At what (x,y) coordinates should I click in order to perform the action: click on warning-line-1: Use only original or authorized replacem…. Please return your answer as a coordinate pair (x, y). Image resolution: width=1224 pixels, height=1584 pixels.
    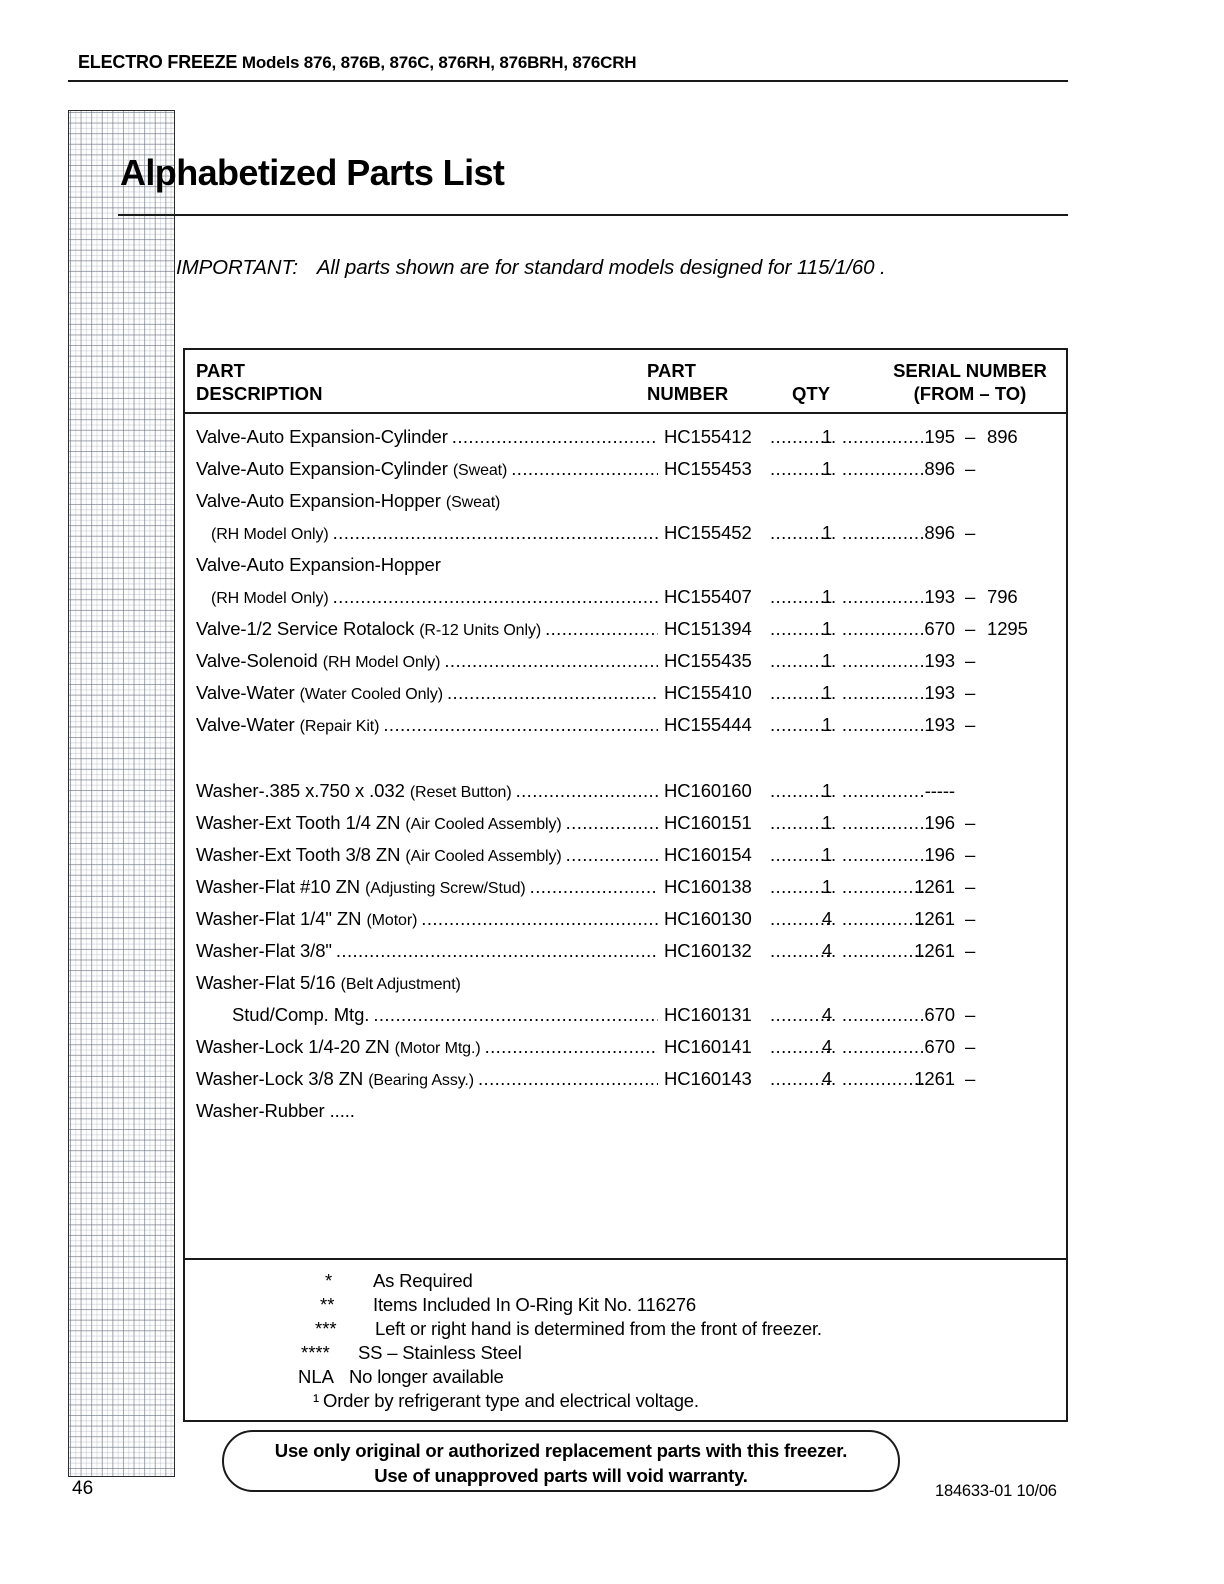
    Looking at the image, I should click on (561, 1450).